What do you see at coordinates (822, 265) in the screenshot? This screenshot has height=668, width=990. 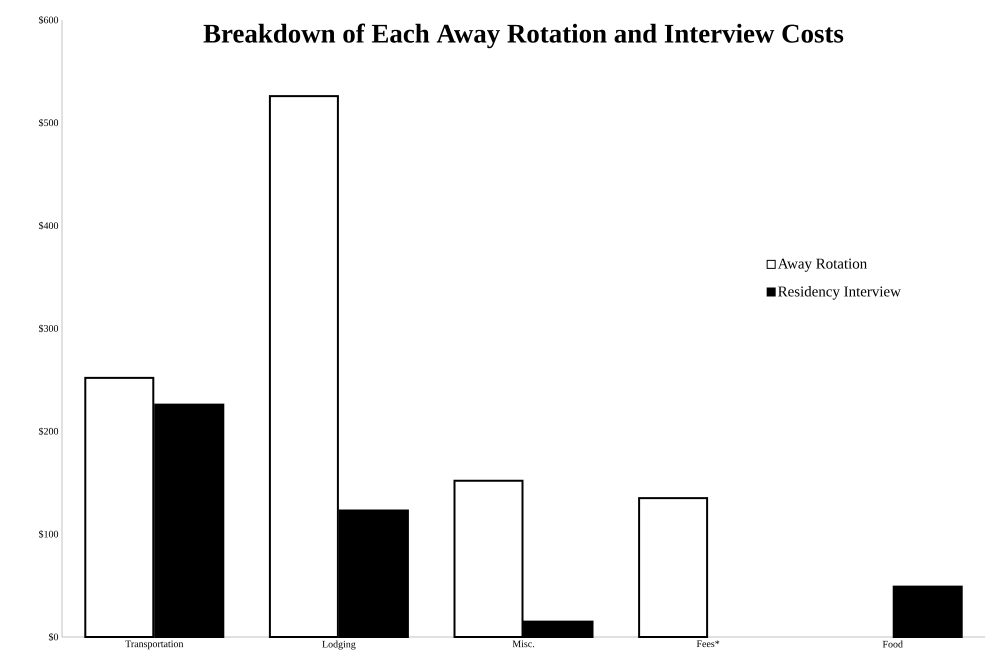 I see `legend-label: Away Rotation` at bounding box center [822, 265].